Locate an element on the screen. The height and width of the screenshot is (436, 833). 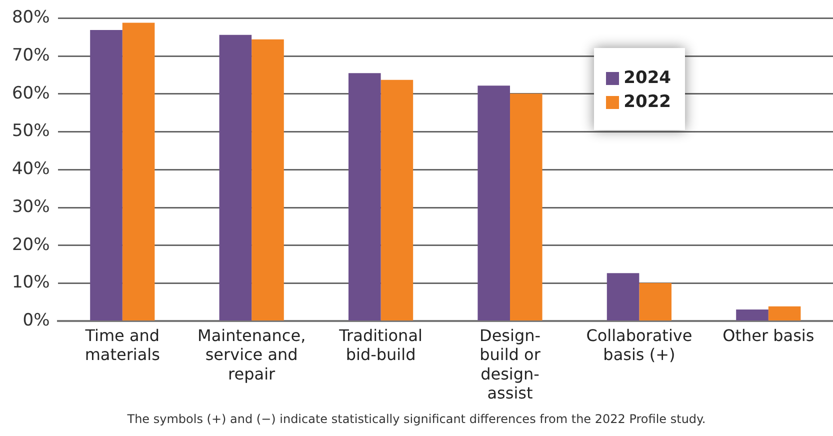
legend-label: 2024 is located at coordinates (647, 78).